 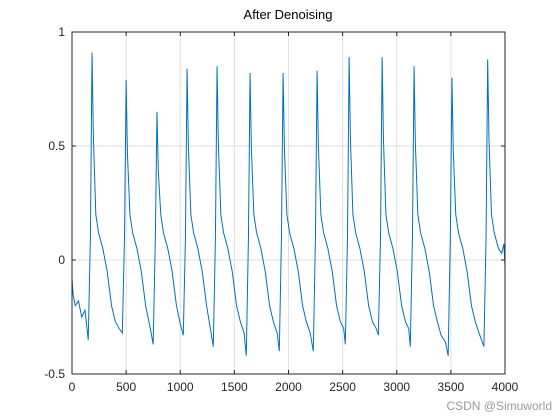 What do you see at coordinates (126, 387) in the screenshot?
I see `x-tick-label: 500` at bounding box center [126, 387].